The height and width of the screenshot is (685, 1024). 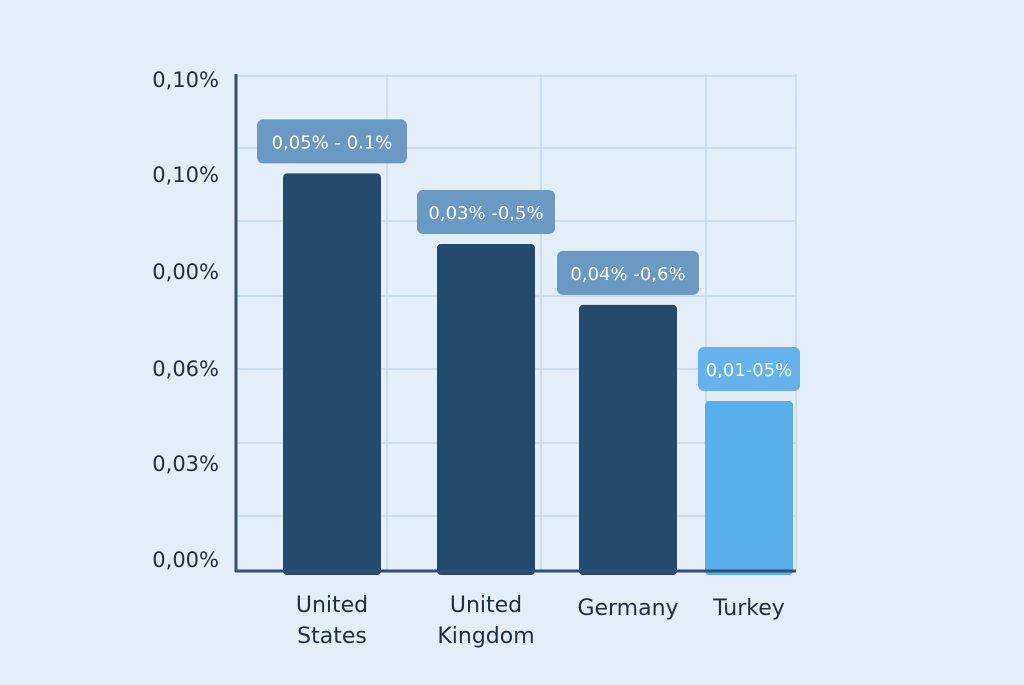 I want to click on y-tick-label: 0,06%, so click(x=185, y=369).